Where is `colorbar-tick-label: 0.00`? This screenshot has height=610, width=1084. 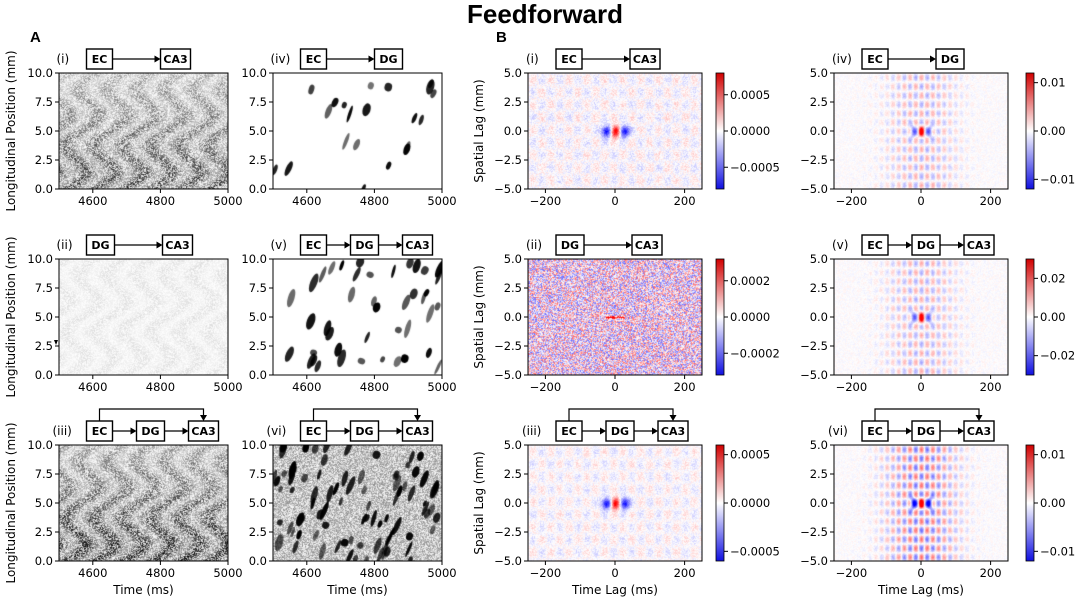
colorbar-tick-label: 0.00 is located at coordinates (1053, 317).